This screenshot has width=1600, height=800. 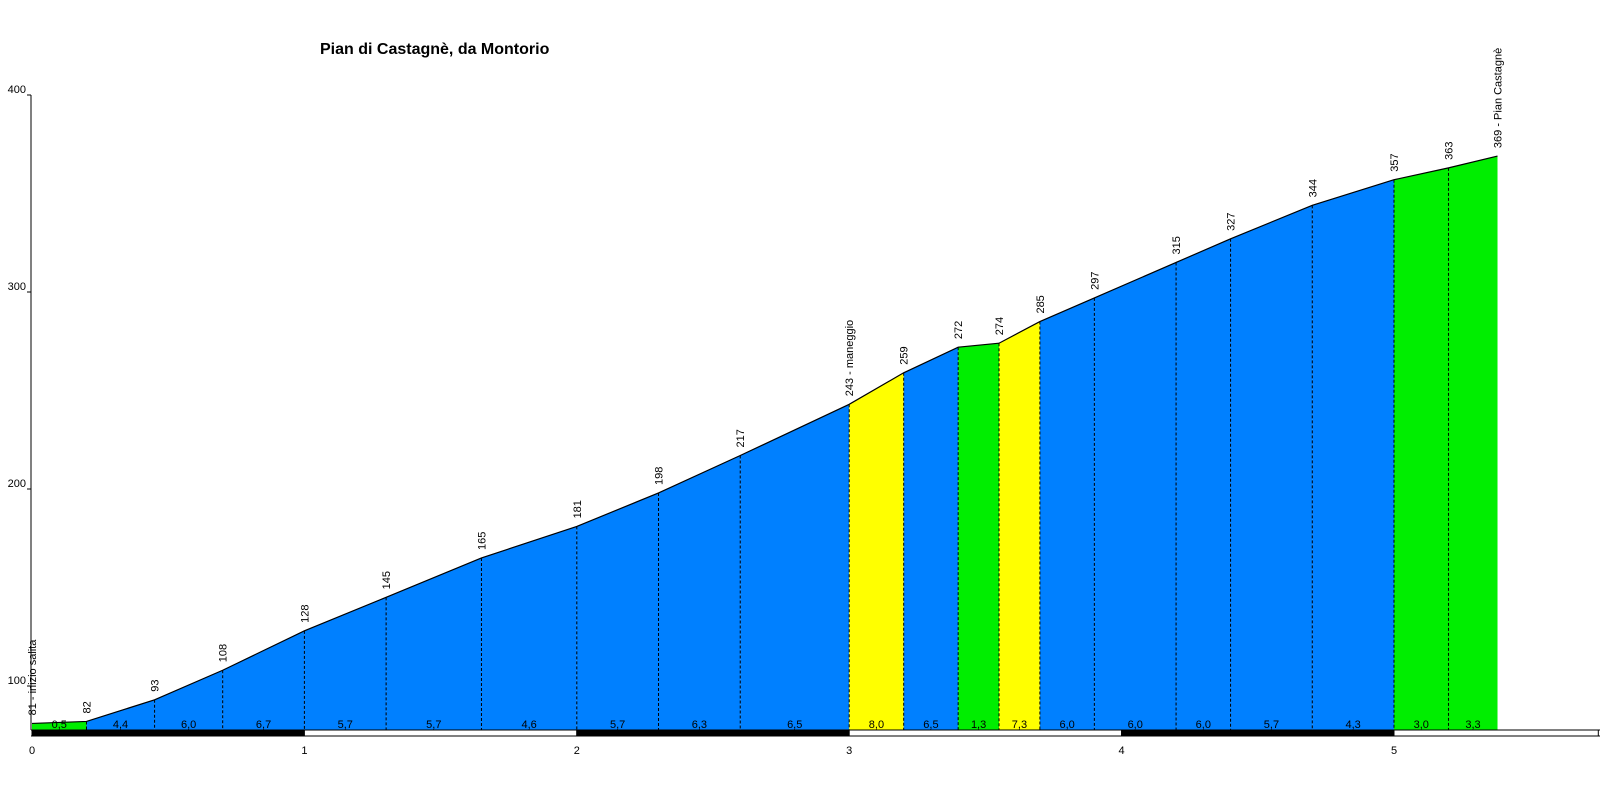 What do you see at coordinates (387, 580) in the screenshot?
I see `elevation-label: 145` at bounding box center [387, 580].